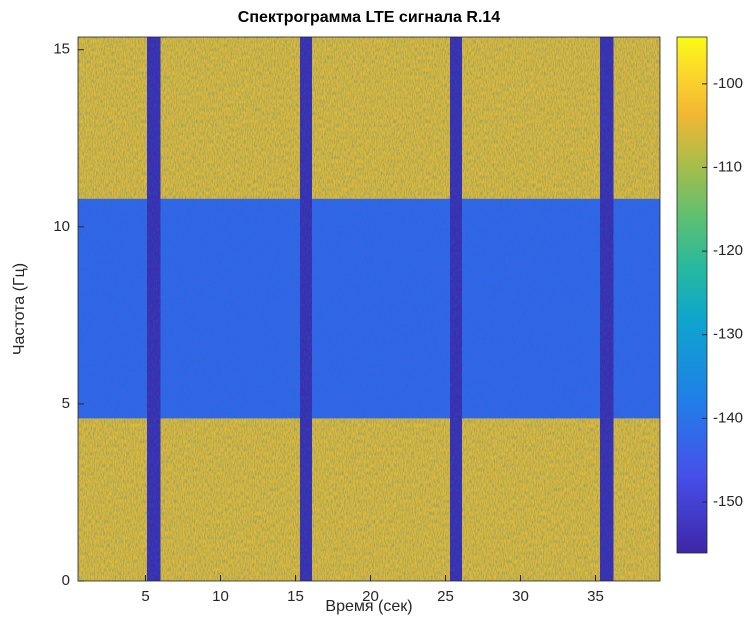  Describe the element at coordinates (19, 309) in the screenshot. I see `y-axis-label: Частота (Гц)` at that location.